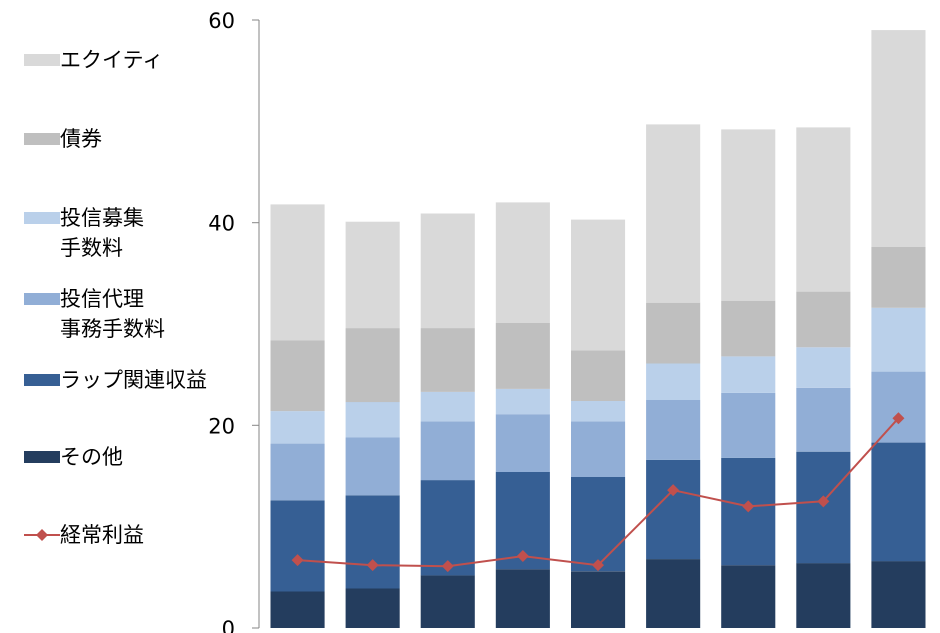  I want to click on bar-segment-s1-c0, so click(297, 546).